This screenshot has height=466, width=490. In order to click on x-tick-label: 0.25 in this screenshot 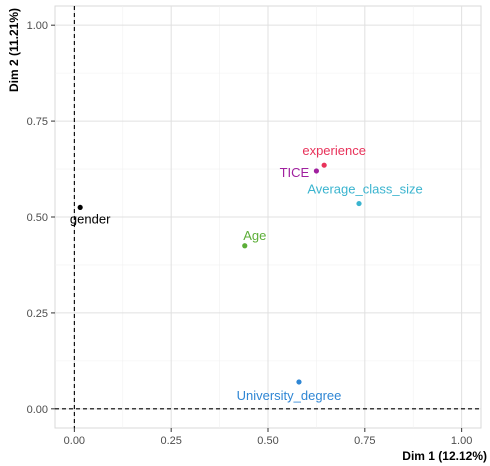, I will do `click(170, 441)`.